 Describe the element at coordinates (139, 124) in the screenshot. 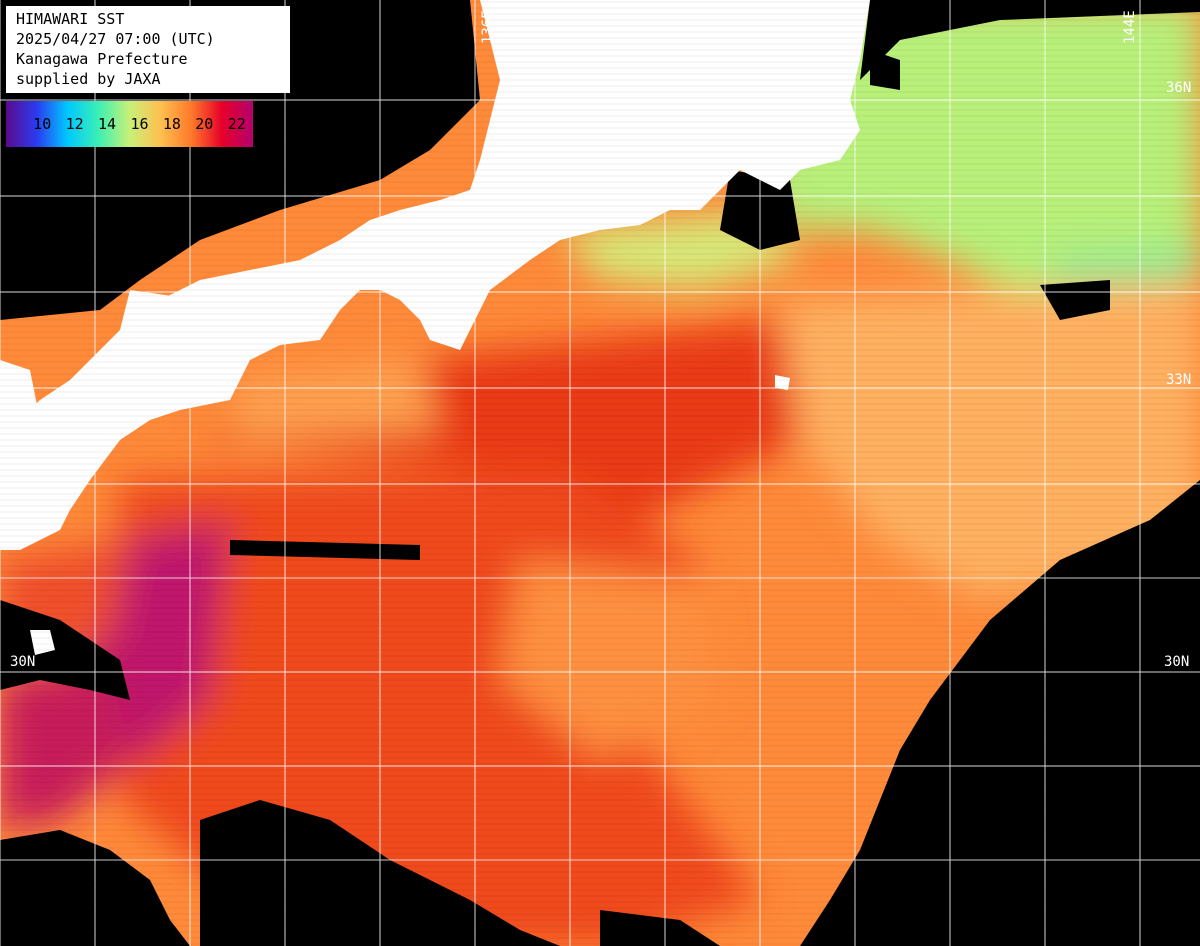

I see `colorbar-tick-16: 16` at that location.